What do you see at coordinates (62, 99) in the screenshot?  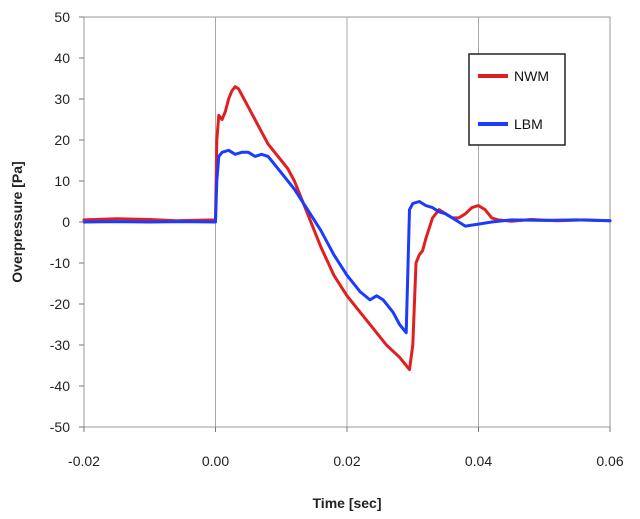 I see `y-tick-label: 30` at bounding box center [62, 99].